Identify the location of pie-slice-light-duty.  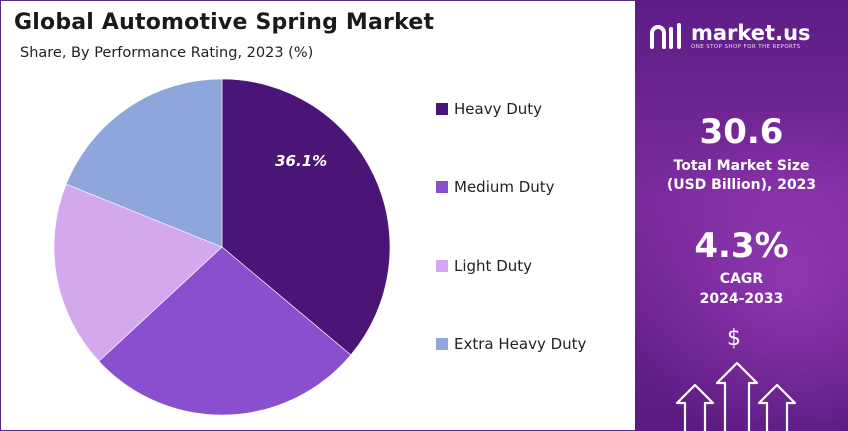
(138, 272).